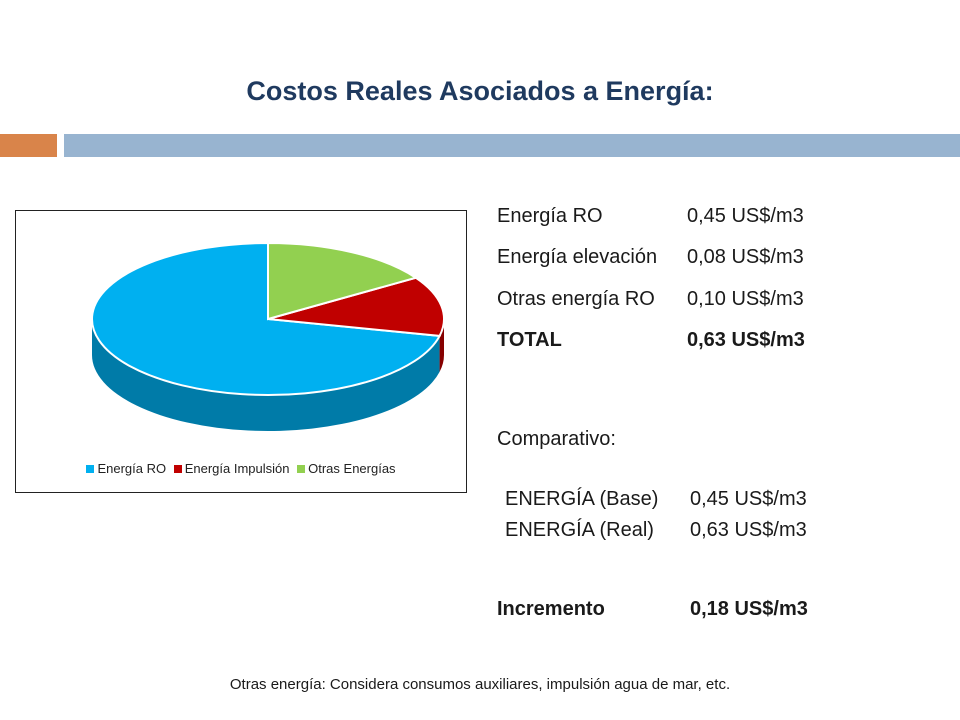 The height and width of the screenshot is (720, 960). What do you see at coordinates (356, 306) in the screenshot?
I see `pie-slice-energia-impulsion` at bounding box center [356, 306].